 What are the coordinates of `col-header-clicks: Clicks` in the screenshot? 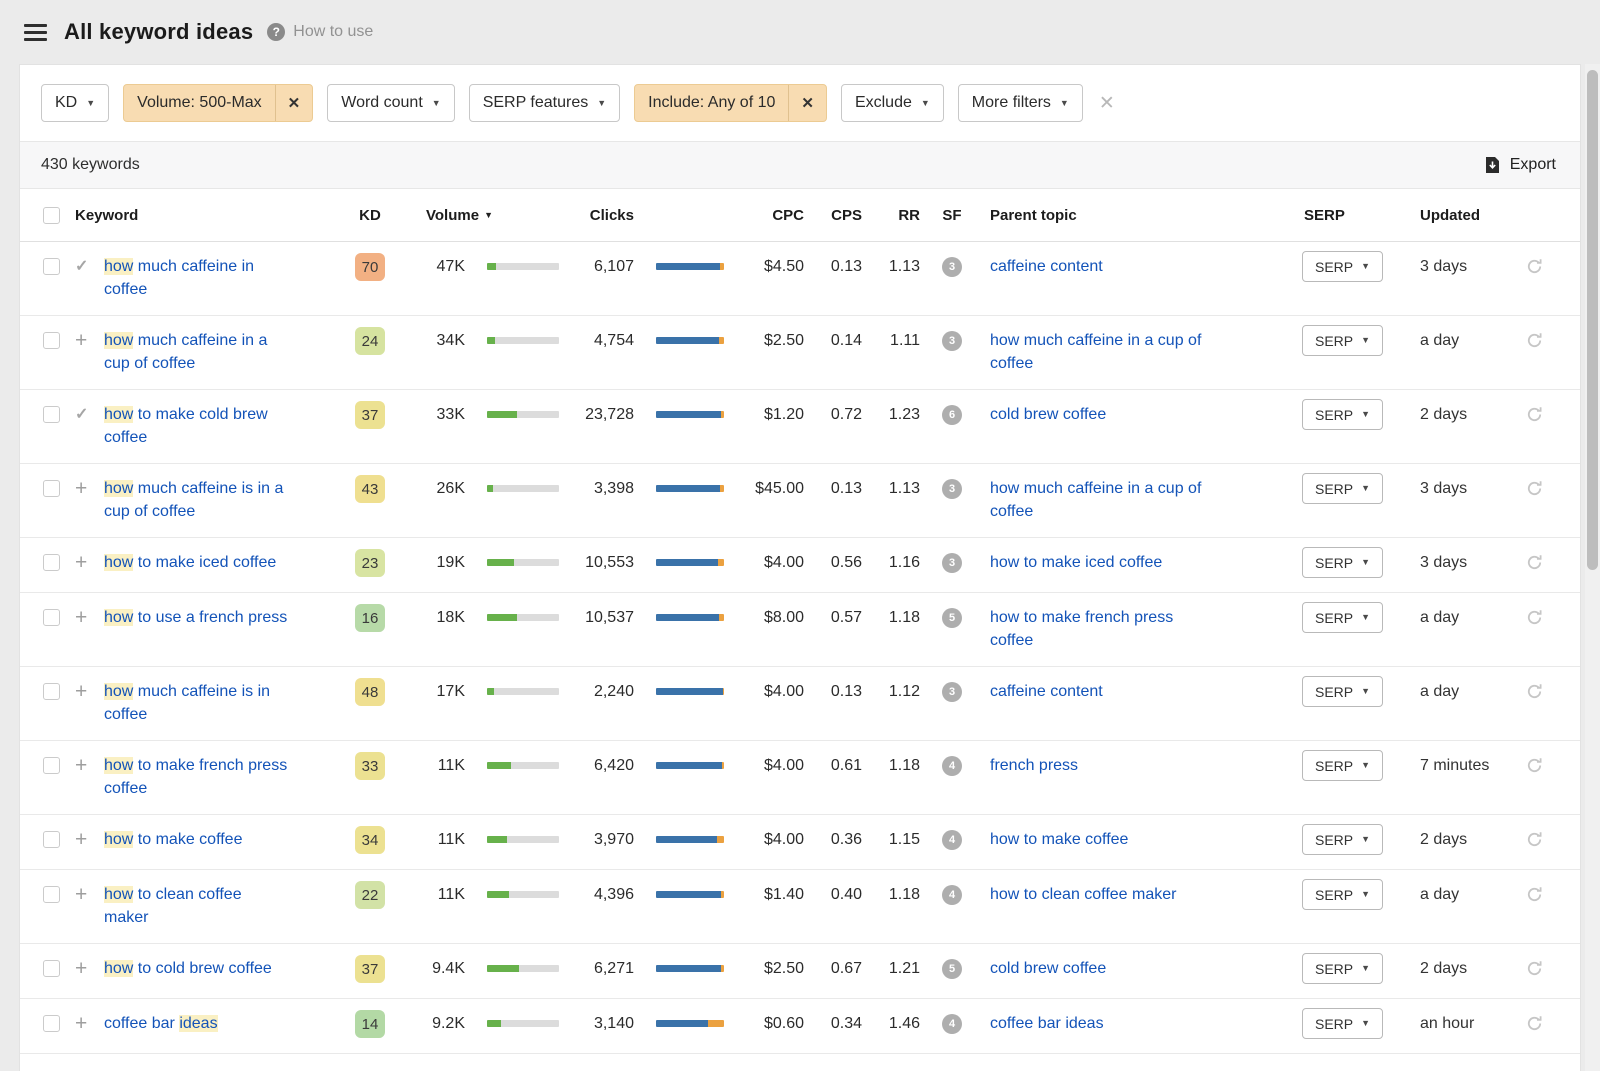 It's located at (611, 215).